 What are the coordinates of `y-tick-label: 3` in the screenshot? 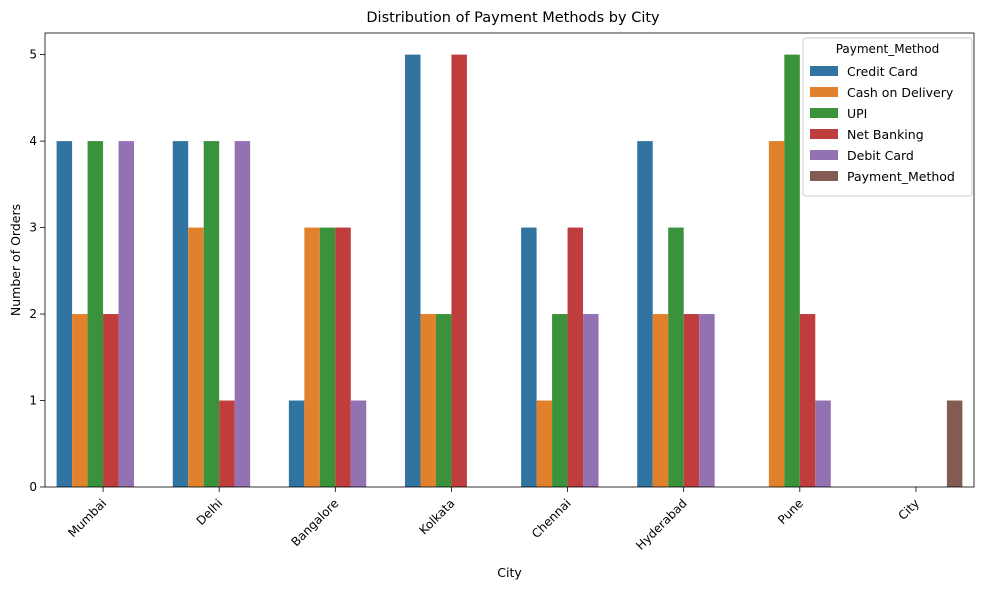 It's located at (33, 228).